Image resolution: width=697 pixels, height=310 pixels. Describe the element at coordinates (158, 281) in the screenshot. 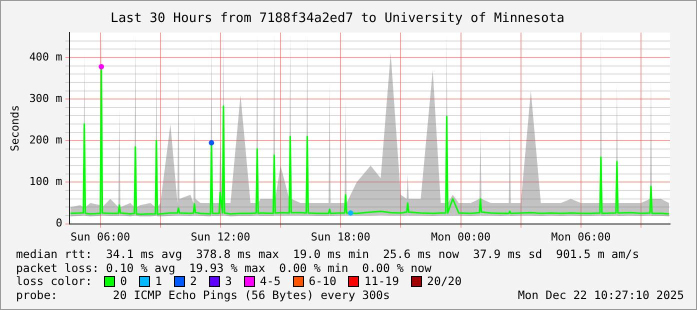

I see `legend-label: 1` at that location.